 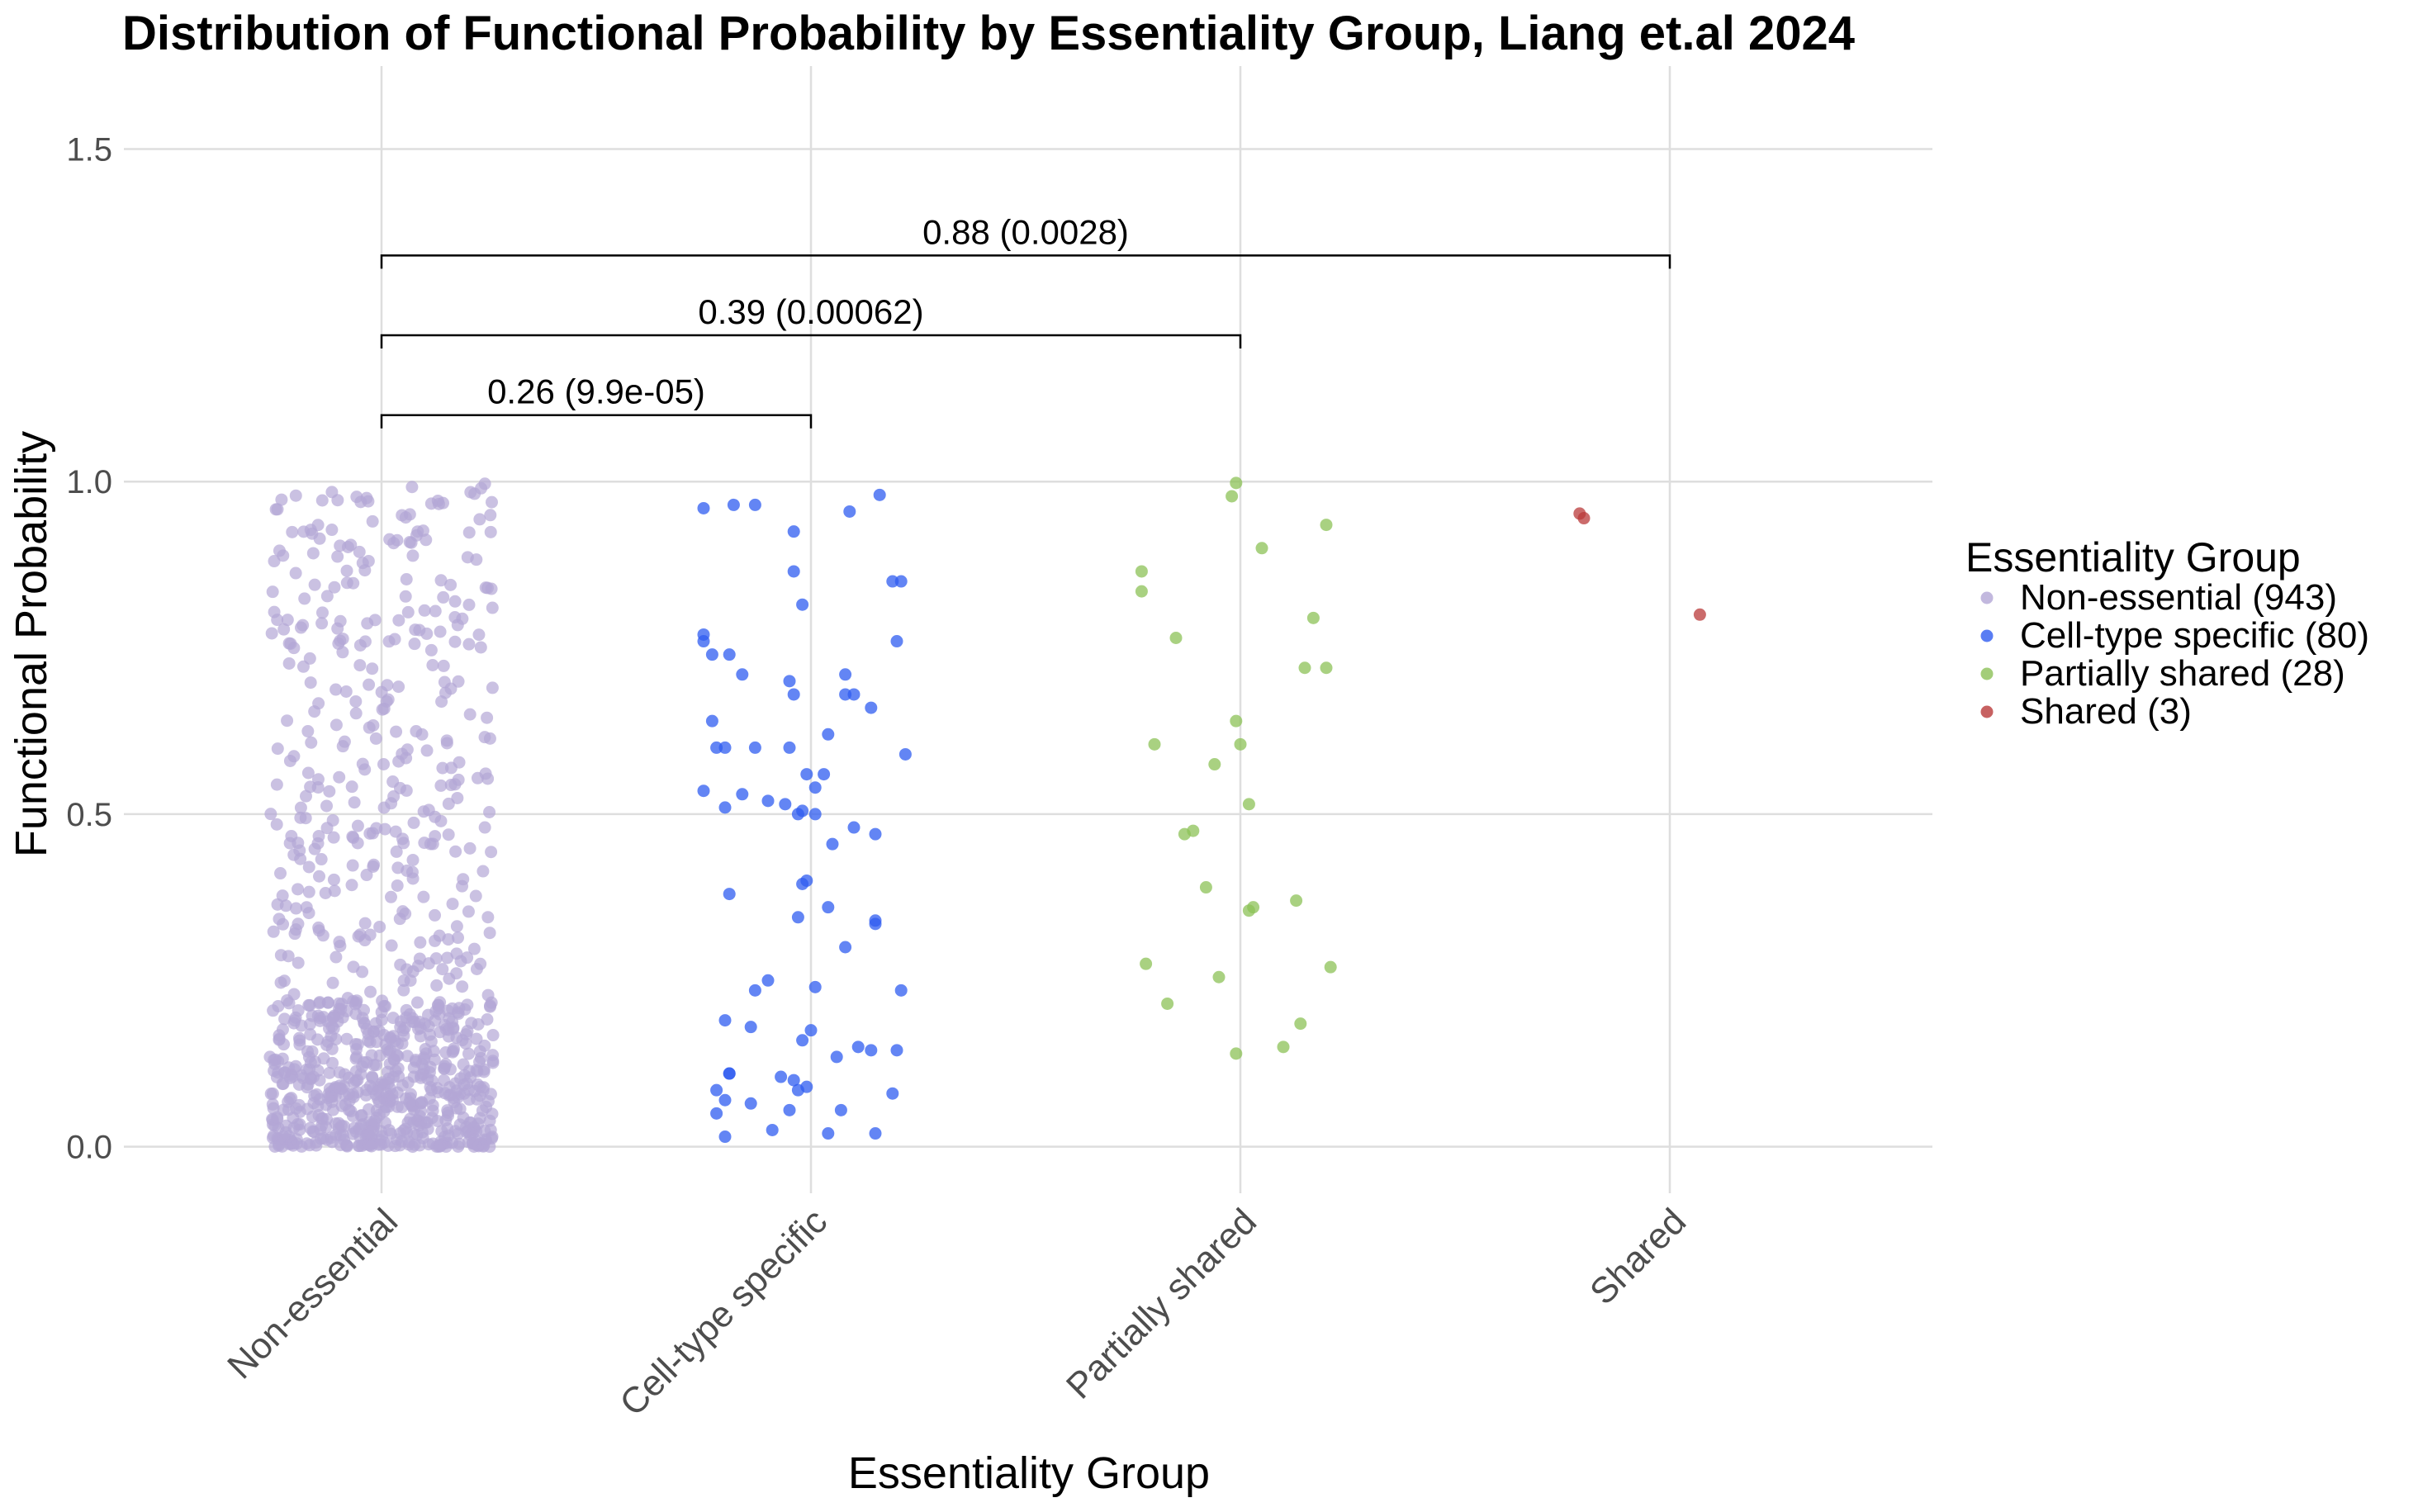 What do you see at coordinates (1638, 1256) in the screenshot?
I see `x-tick-label: Shared` at bounding box center [1638, 1256].